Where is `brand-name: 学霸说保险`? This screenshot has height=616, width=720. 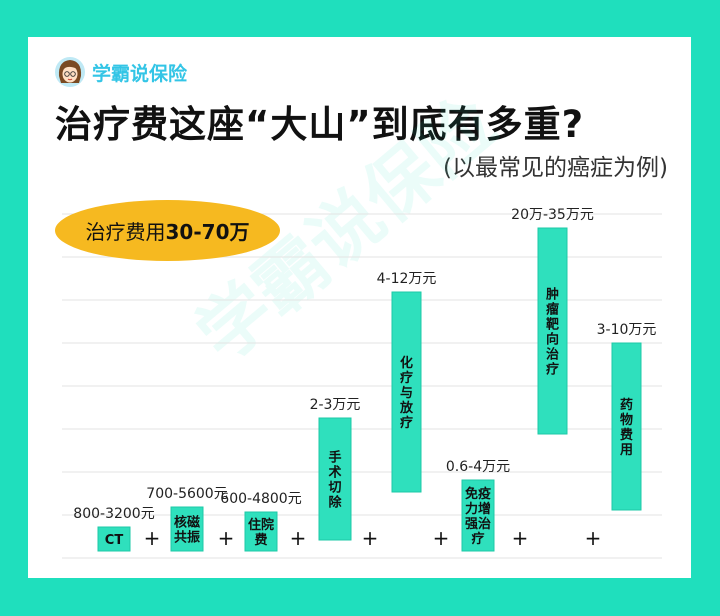
brand-name: 学霸说保险 is located at coordinates (140, 73).